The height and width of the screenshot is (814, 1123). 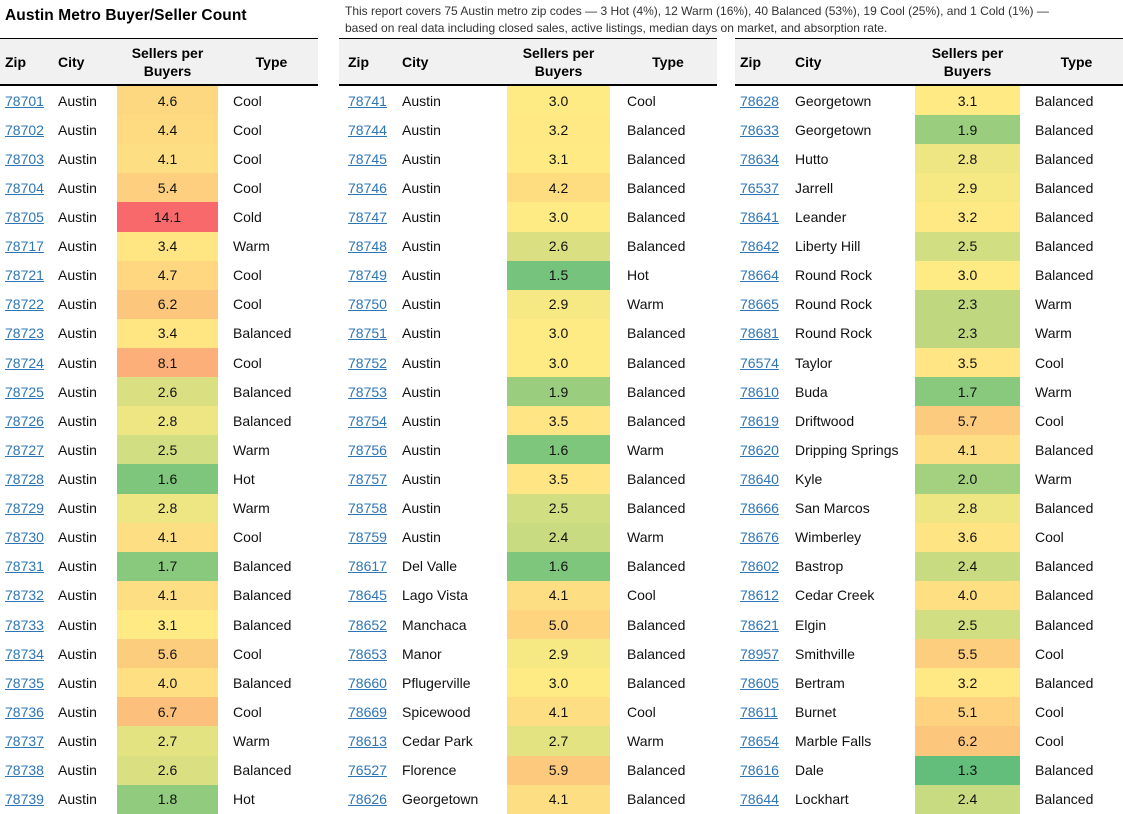 I want to click on table-row: 78744 Austin 3.2 Balanced, so click(x=528, y=130).